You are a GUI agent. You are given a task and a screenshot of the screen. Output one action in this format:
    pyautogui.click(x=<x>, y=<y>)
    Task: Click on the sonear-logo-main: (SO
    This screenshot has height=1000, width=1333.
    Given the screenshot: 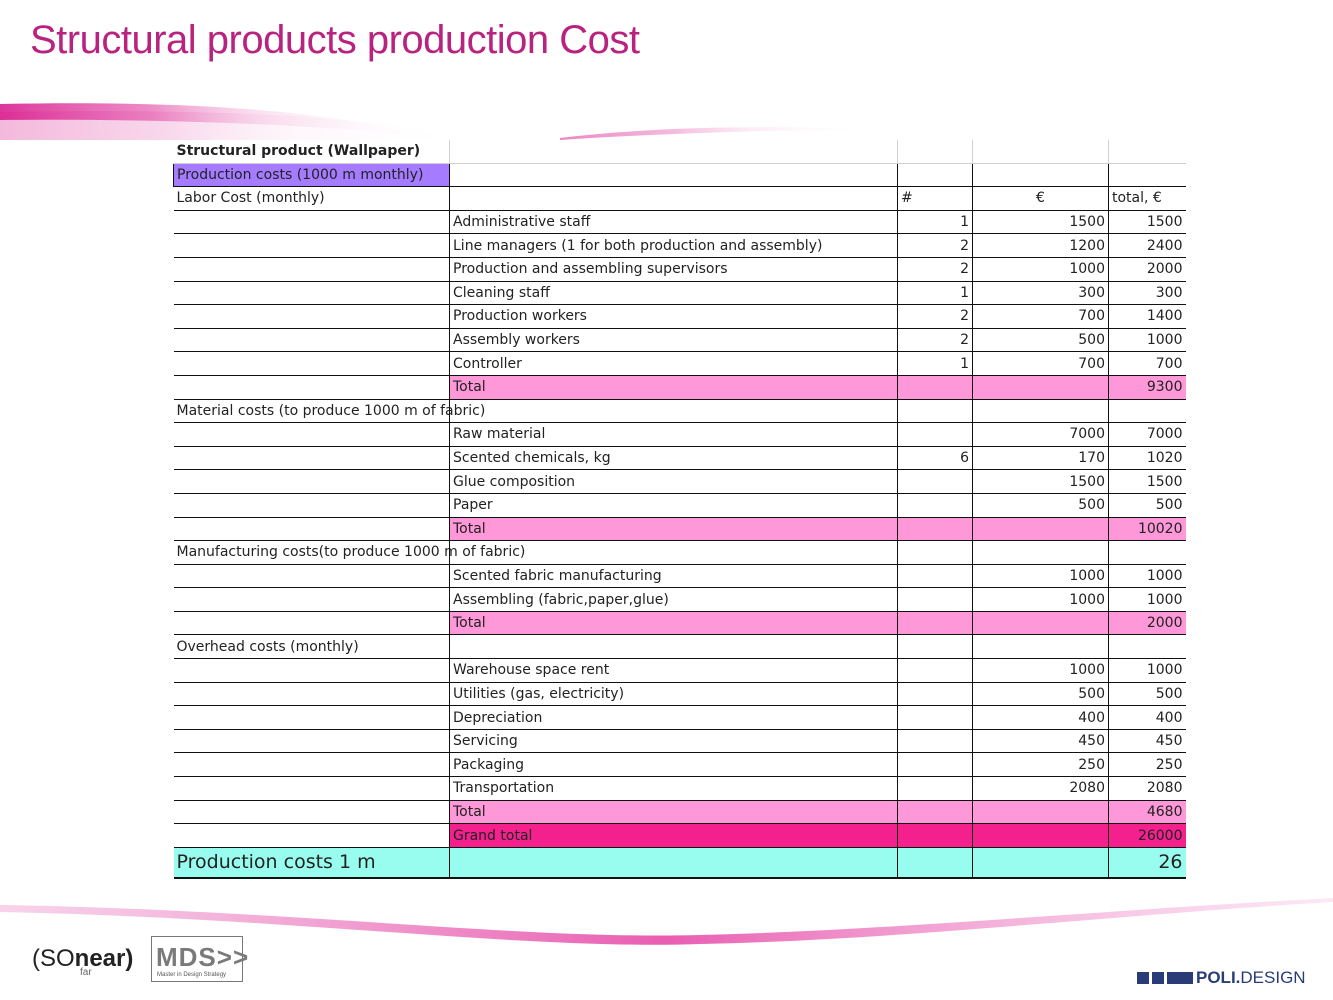 What is the action you would take?
    pyautogui.click(x=53, y=958)
    